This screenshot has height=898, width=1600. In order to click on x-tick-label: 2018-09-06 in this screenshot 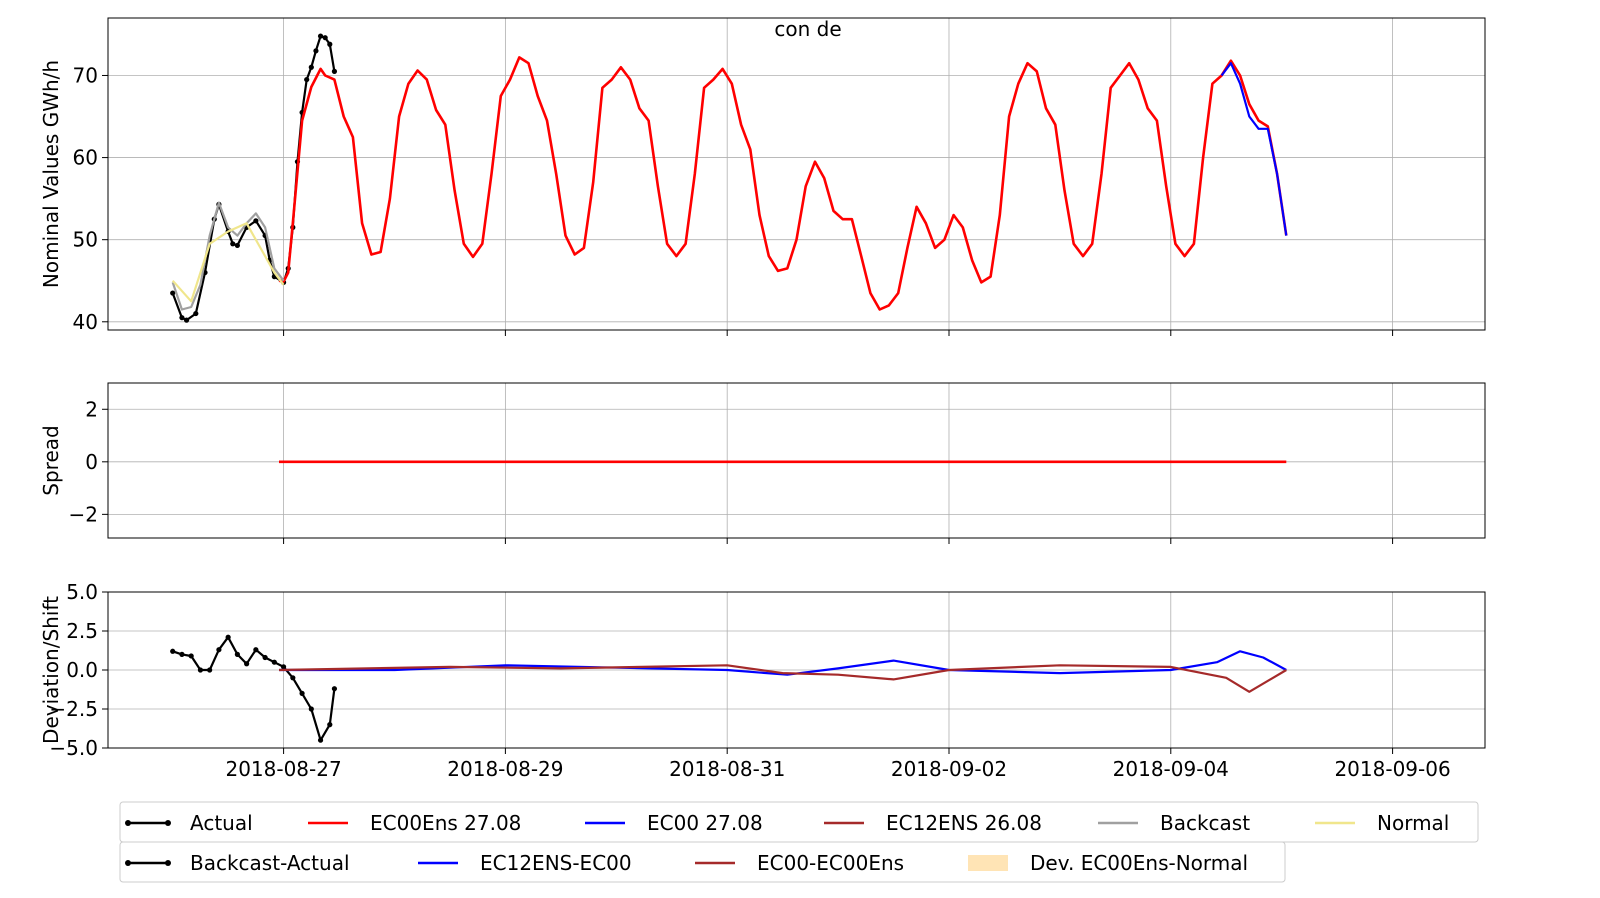, I will do `click(1392, 769)`.